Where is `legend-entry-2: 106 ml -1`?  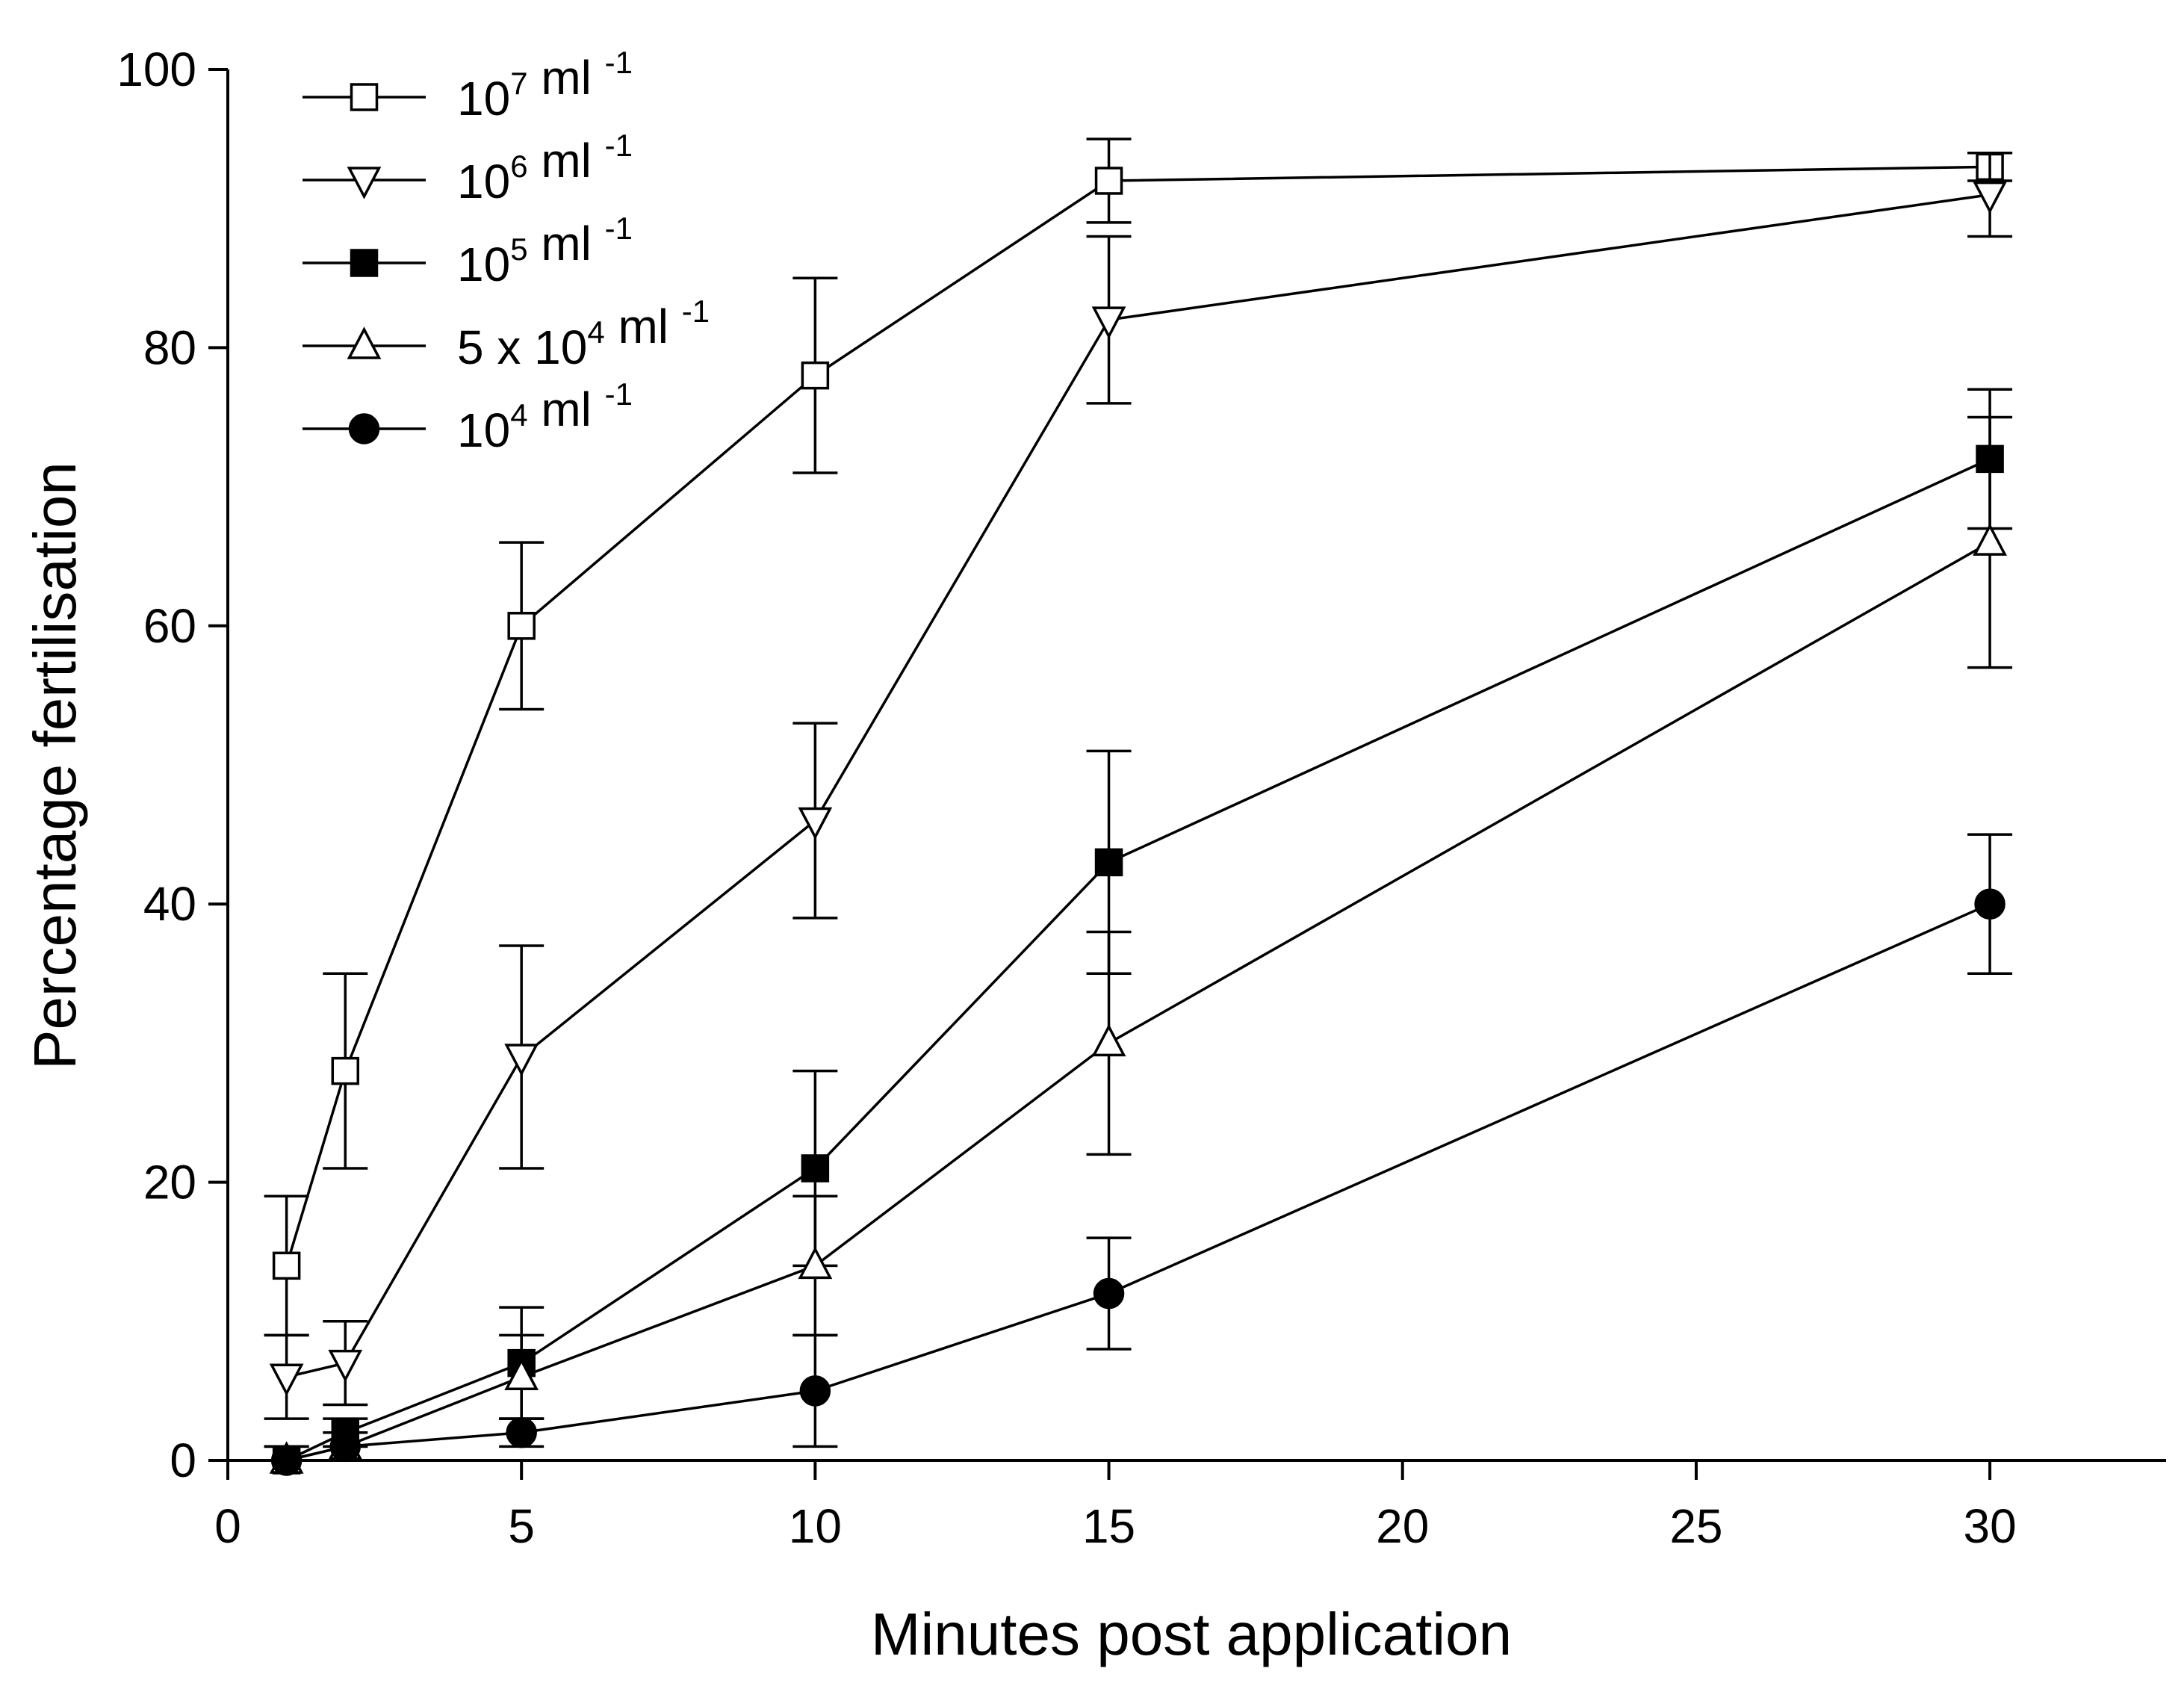 legend-entry-2: 106 ml -1 is located at coordinates (468, 168).